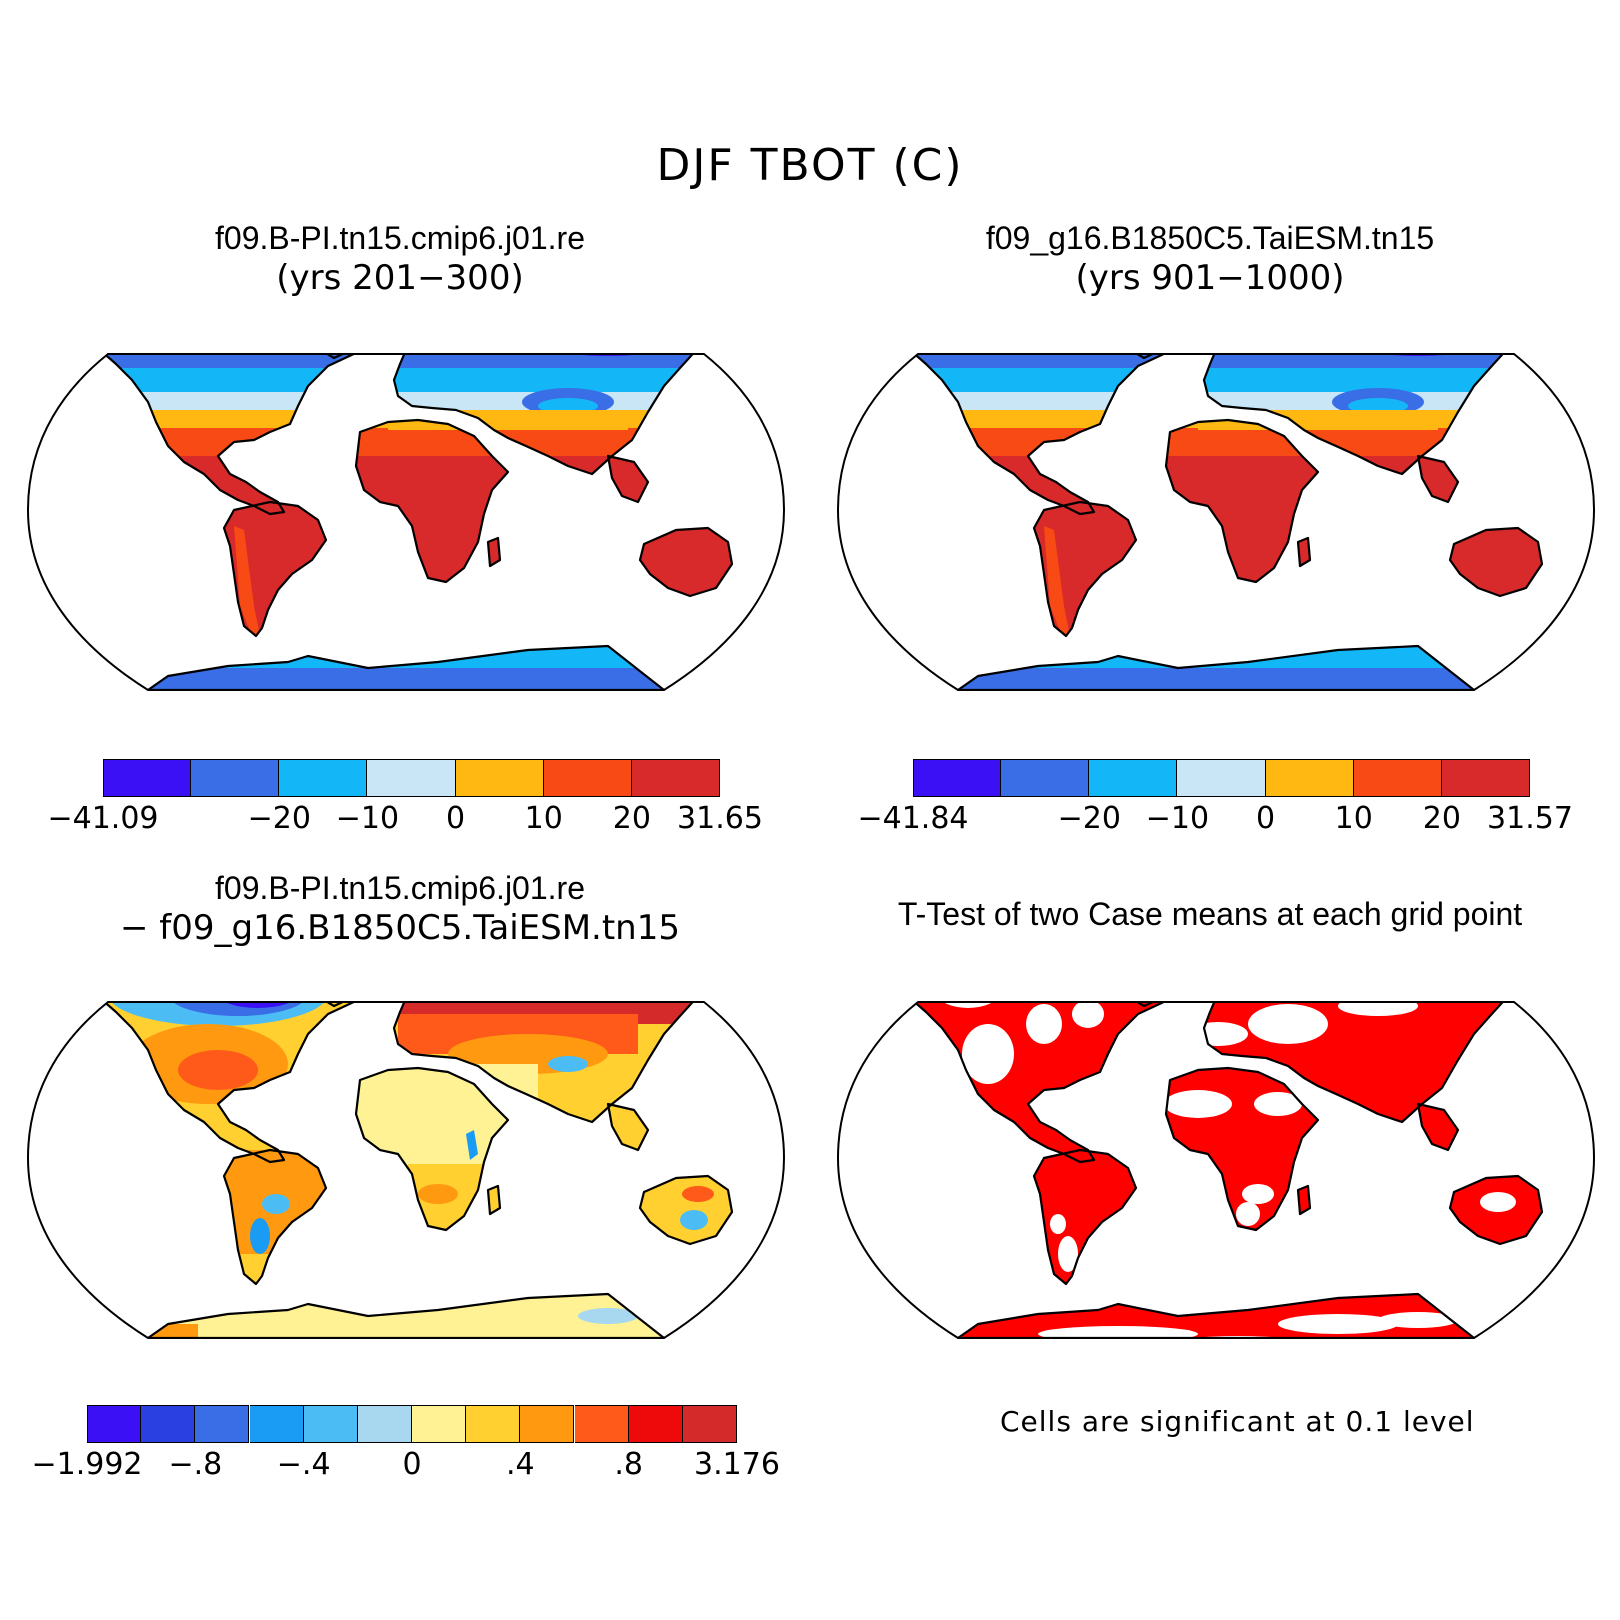  Describe the element at coordinates (1210, 278) in the screenshot. I see `panel2-subtitle: (yrs 901−1000)` at that location.